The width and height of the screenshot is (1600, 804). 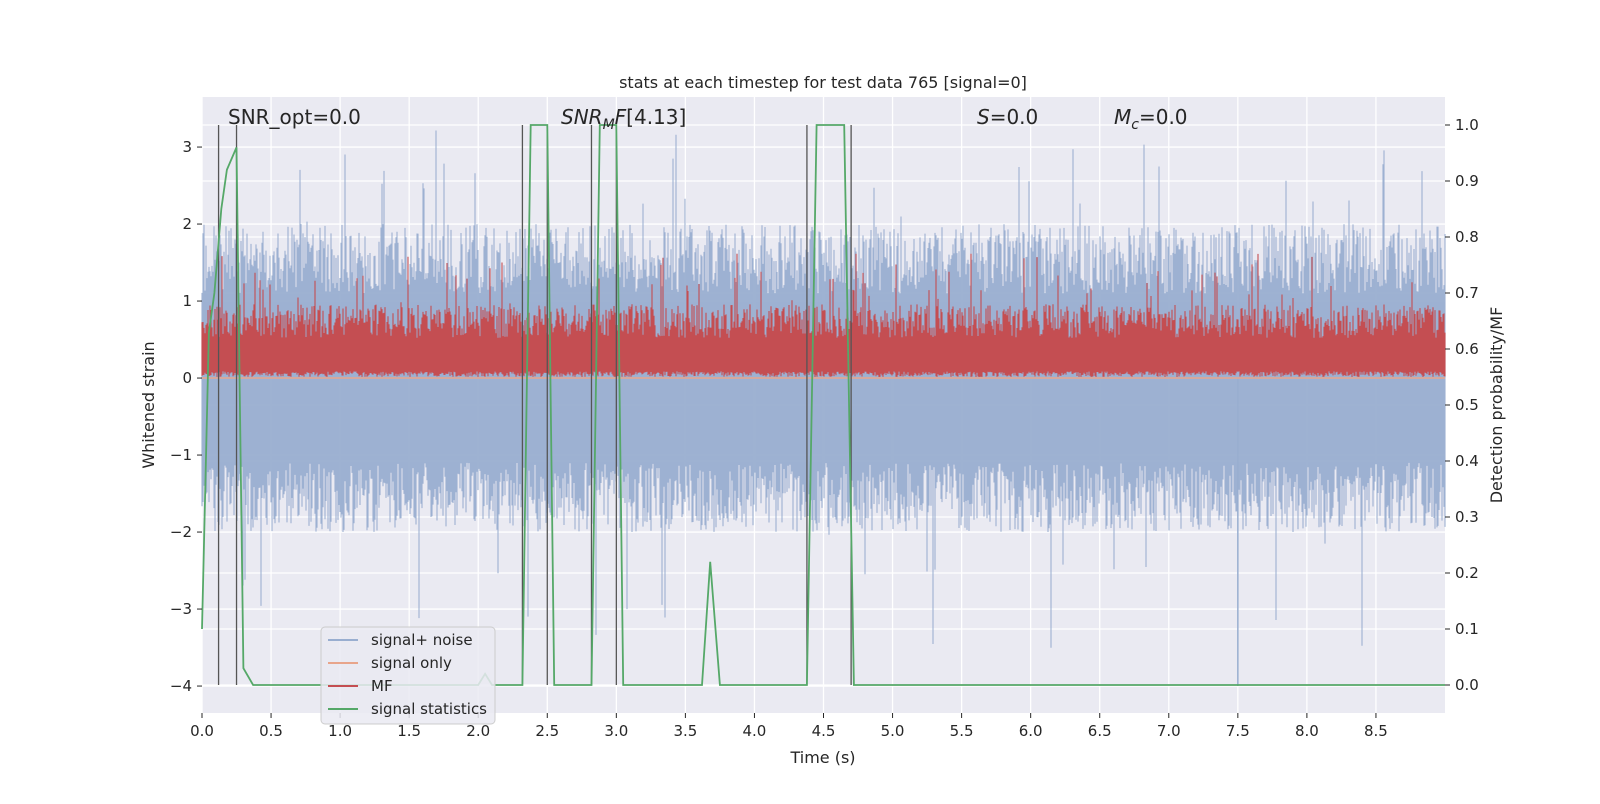 What do you see at coordinates (1467, 573) in the screenshot?
I see `y2-tick-label: 0.2` at bounding box center [1467, 573].